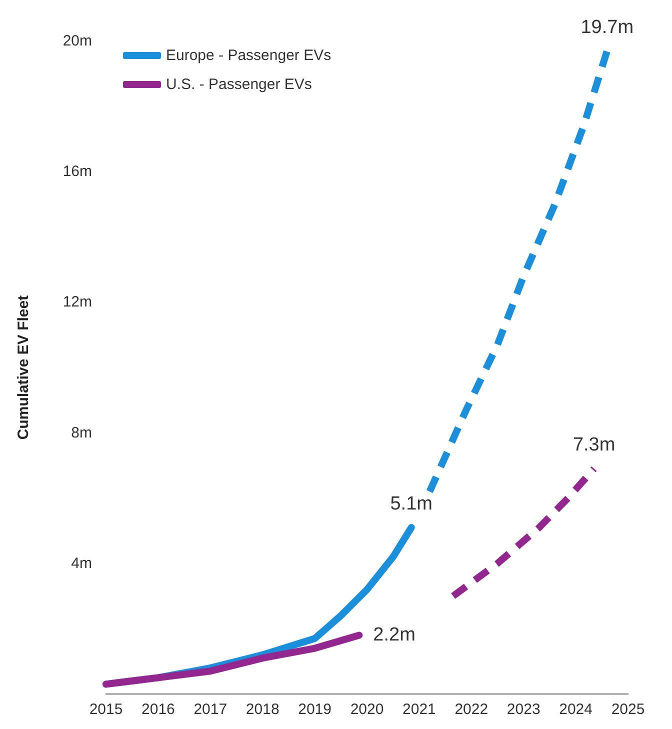 This screenshot has width=672, height=729. What do you see at coordinates (471, 709) in the screenshot?
I see `x-tick-label: 2022` at bounding box center [471, 709].